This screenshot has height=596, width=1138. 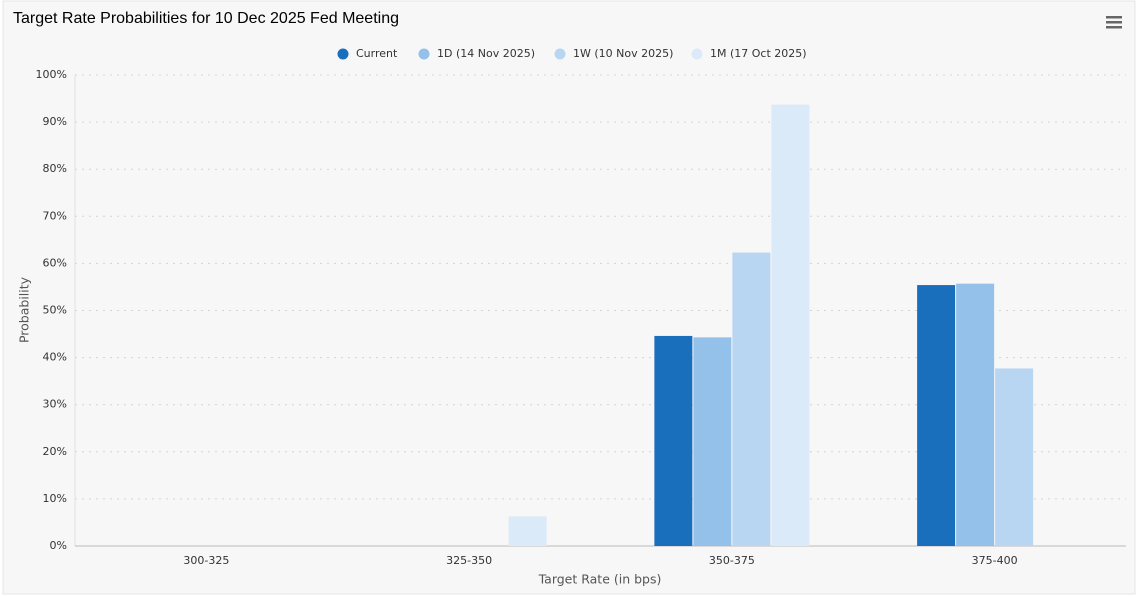 I want to click on y-tick-label: 70%, so click(x=55, y=215).